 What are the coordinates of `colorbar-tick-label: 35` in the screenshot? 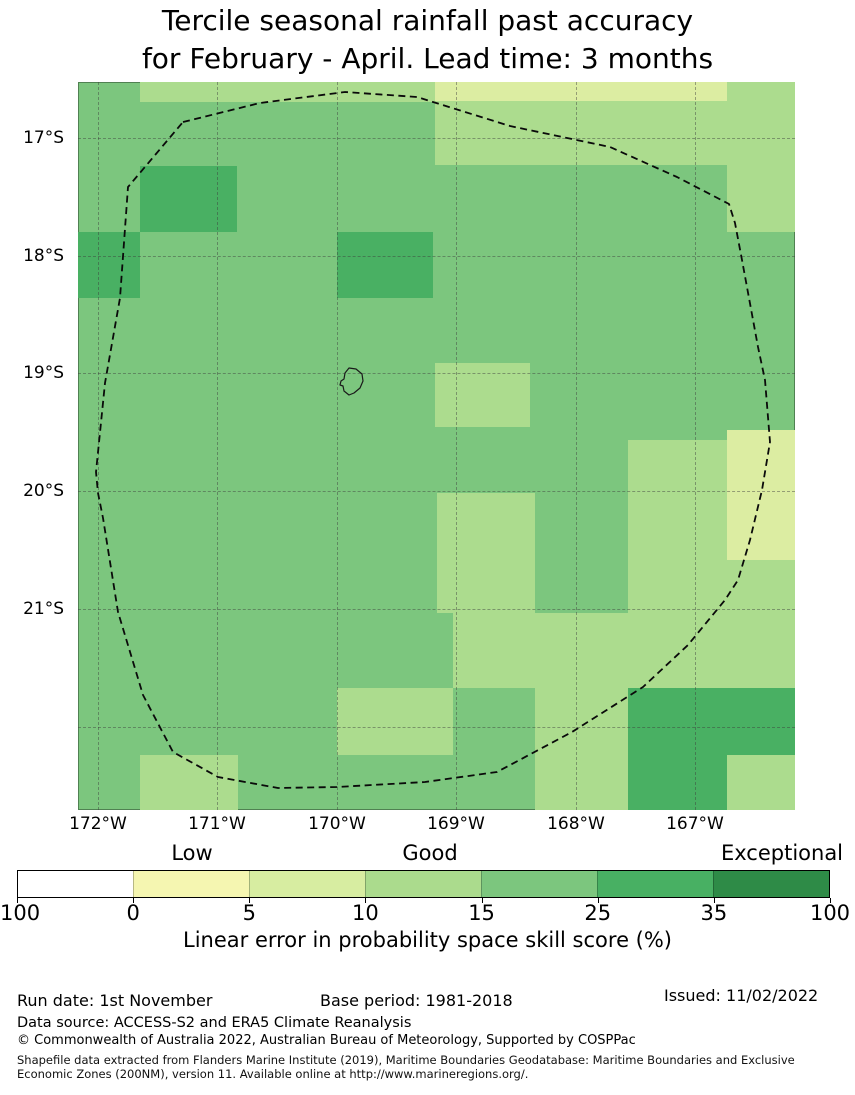 It's located at (714, 913).